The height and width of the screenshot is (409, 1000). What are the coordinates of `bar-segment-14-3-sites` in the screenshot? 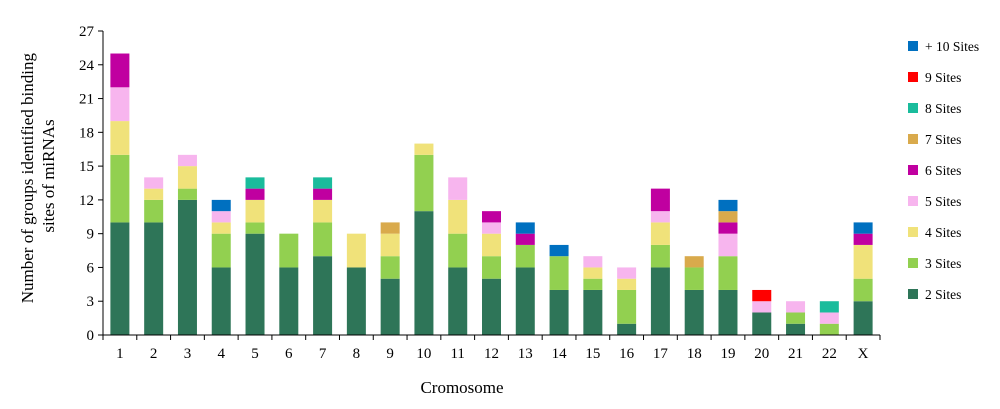 It's located at (559, 273).